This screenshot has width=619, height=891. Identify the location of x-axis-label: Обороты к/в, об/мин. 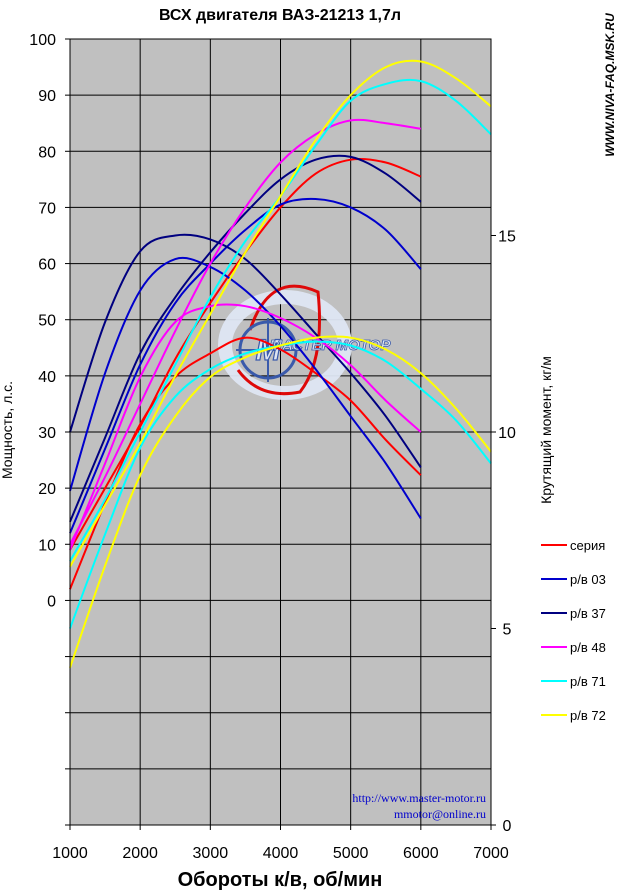
(280, 880).